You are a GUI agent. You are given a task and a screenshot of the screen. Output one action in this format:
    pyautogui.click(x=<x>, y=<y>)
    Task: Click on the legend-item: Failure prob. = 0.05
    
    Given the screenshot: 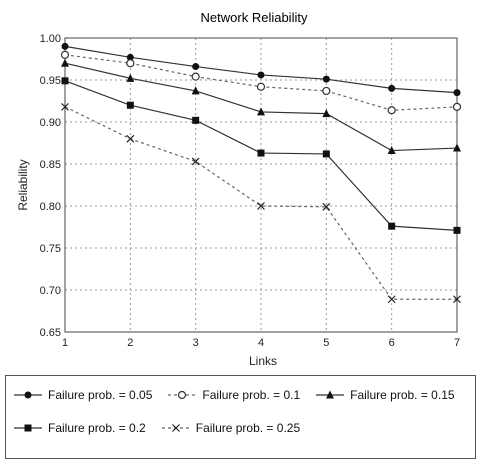 What is the action you would take?
    pyautogui.click(x=82, y=395)
    